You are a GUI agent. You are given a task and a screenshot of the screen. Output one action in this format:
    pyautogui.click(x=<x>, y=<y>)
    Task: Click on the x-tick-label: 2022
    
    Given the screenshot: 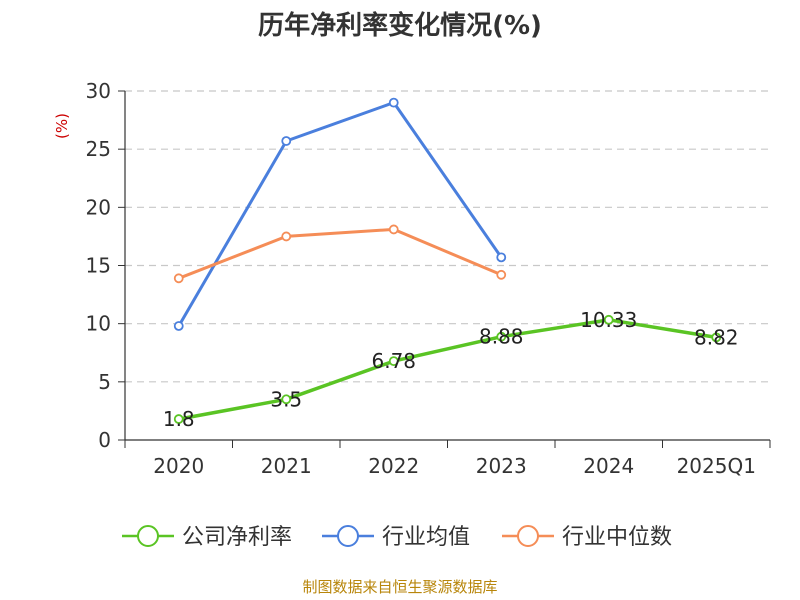 What is the action you would take?
    pyautogui.click(x=393, y=466)
    